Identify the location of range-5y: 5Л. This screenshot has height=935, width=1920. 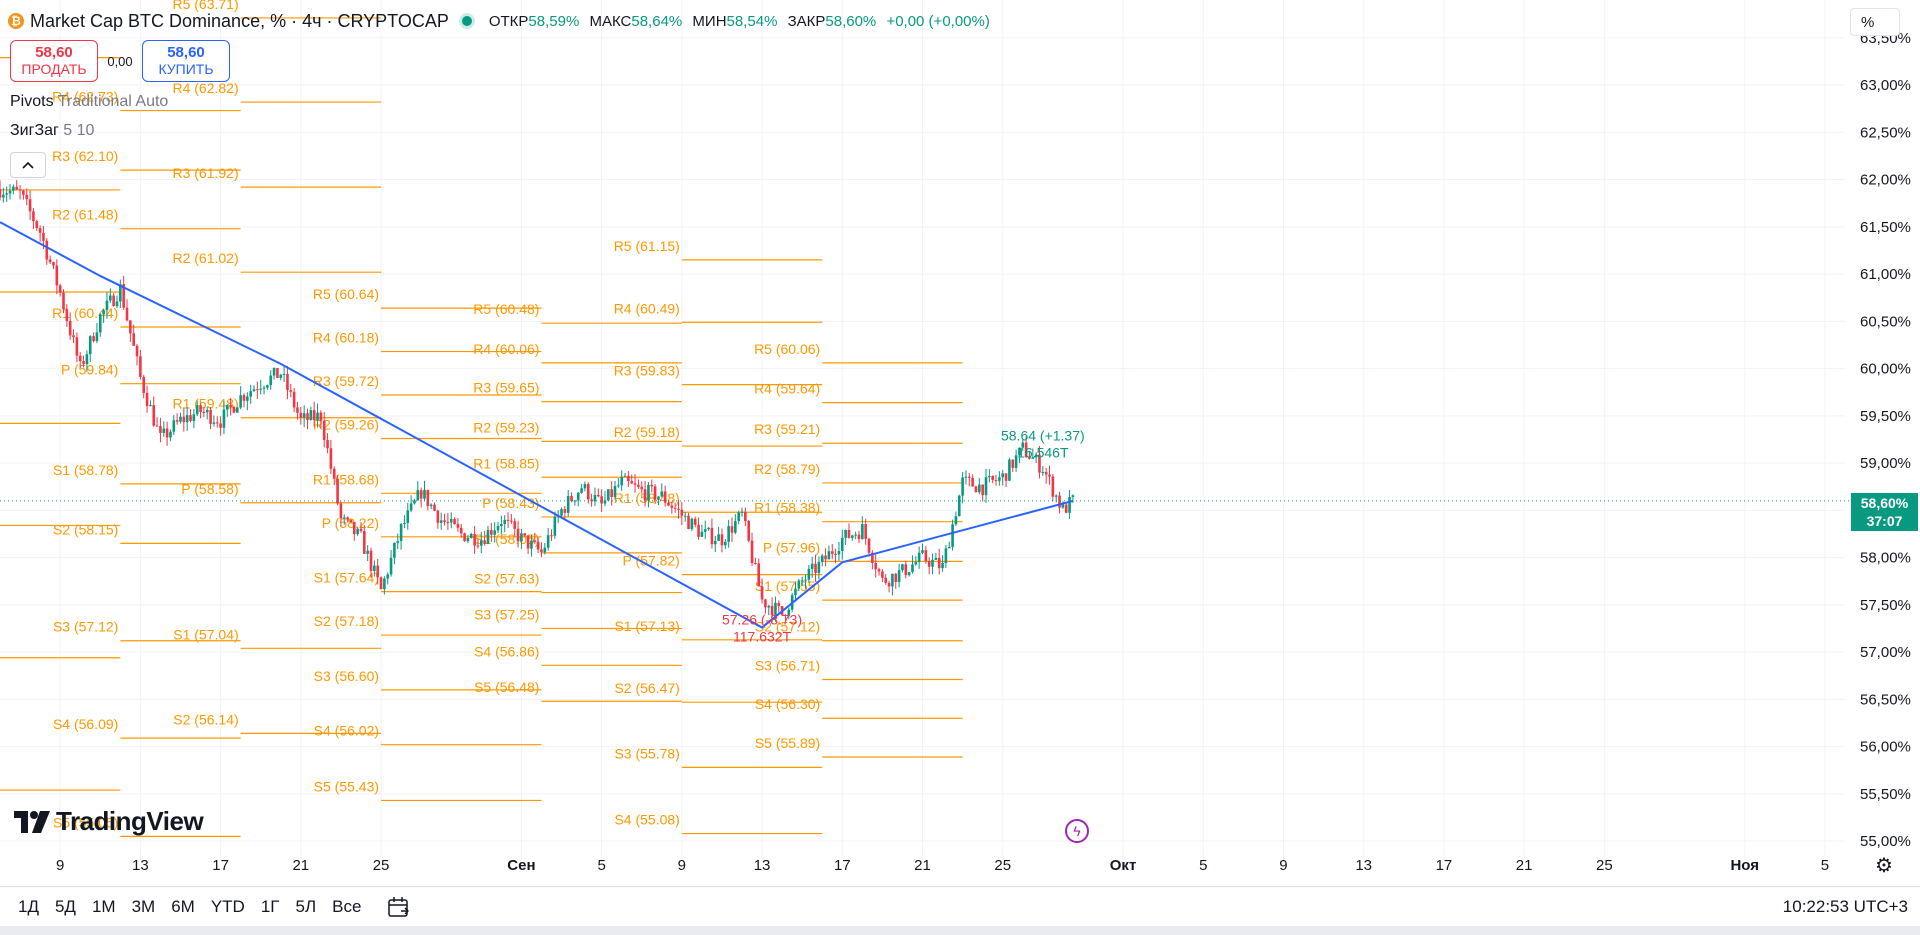
(306, 906).